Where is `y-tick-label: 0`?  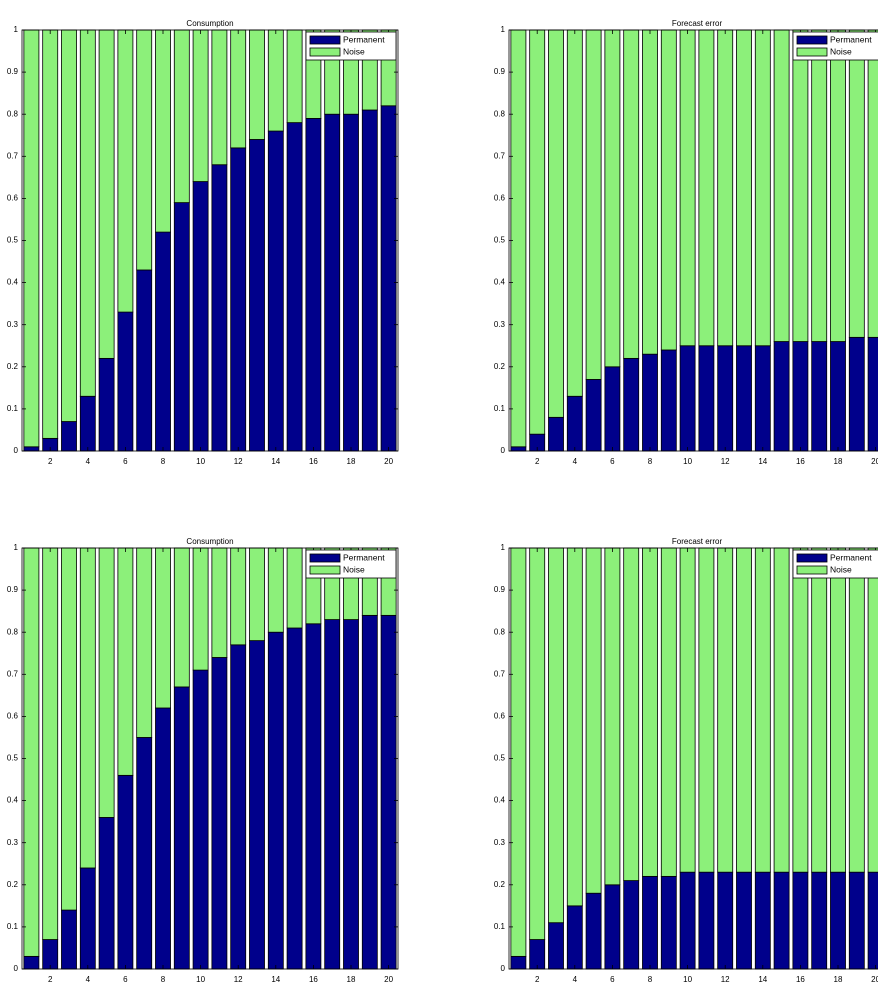 y-tick-label: 0 is located at coordinates (16, 450).